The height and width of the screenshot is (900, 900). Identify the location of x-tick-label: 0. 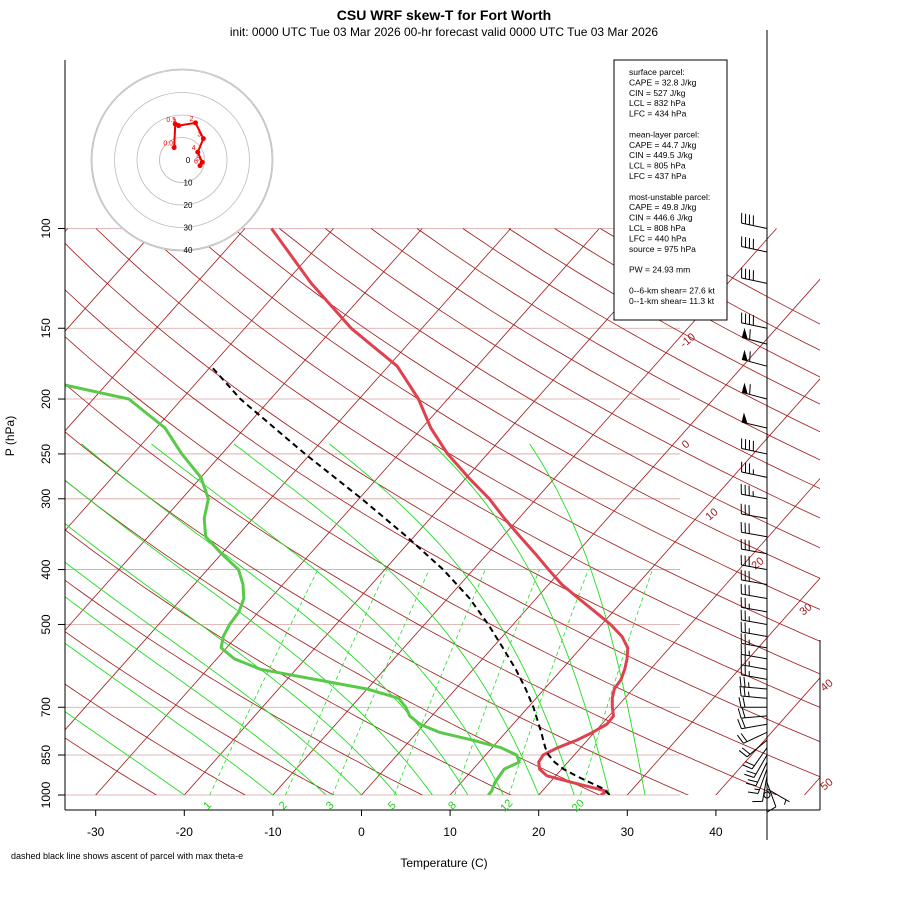
(361, 832).